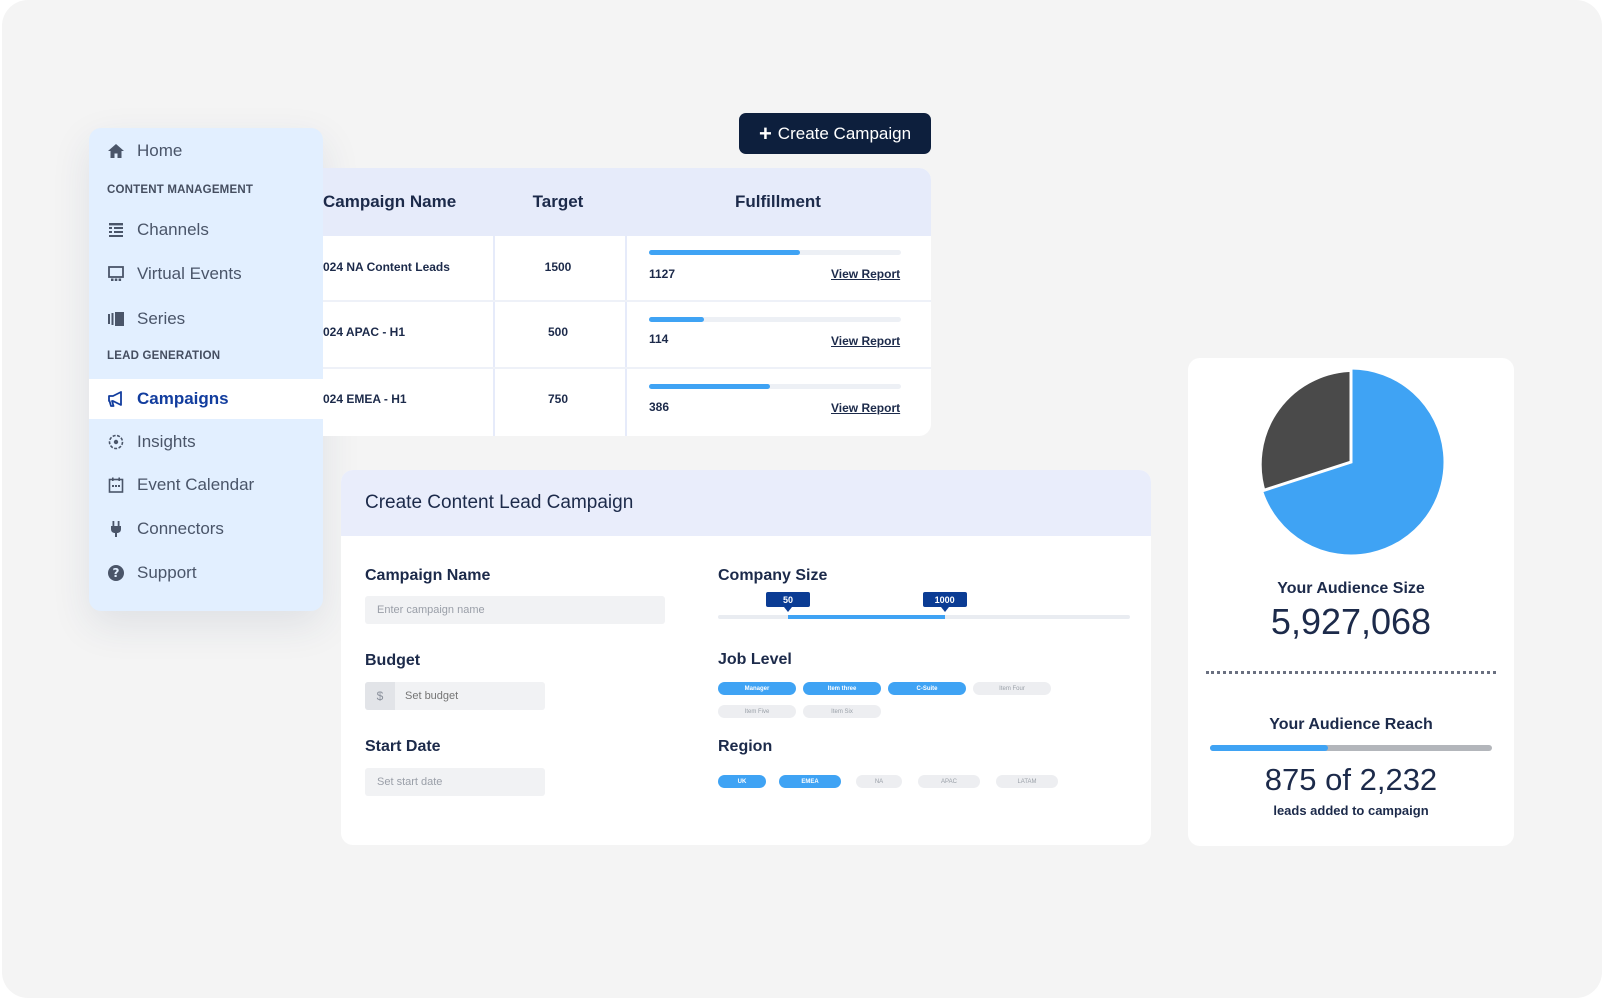  Describe the element at coordinates (757, 711) in the screenshot. I see `job-level-chip: Item Five` at that location.